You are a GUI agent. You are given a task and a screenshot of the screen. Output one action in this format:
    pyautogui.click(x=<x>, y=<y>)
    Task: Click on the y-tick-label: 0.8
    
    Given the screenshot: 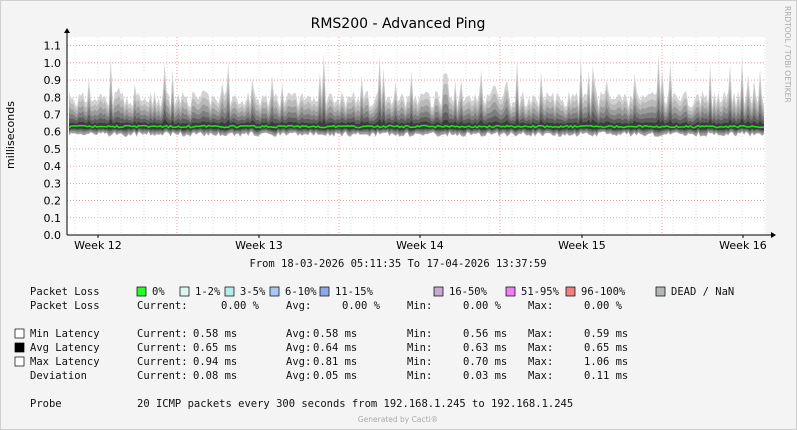 What is the action you would take?
    pyautogui.click(x=53, y=97)
    